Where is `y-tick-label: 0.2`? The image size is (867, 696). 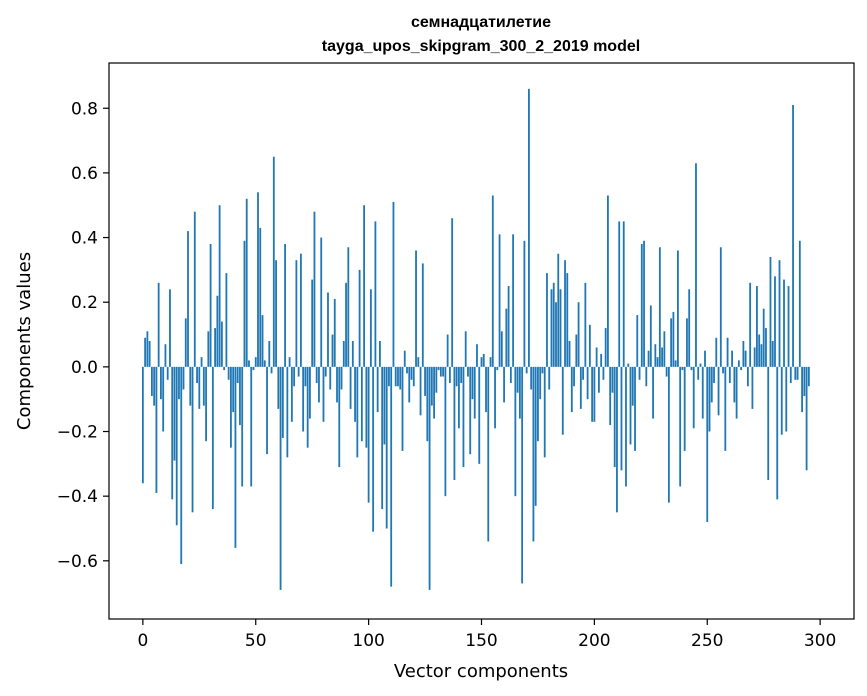
y-tick-label: 0.2 is located at coordinates (84, 303).